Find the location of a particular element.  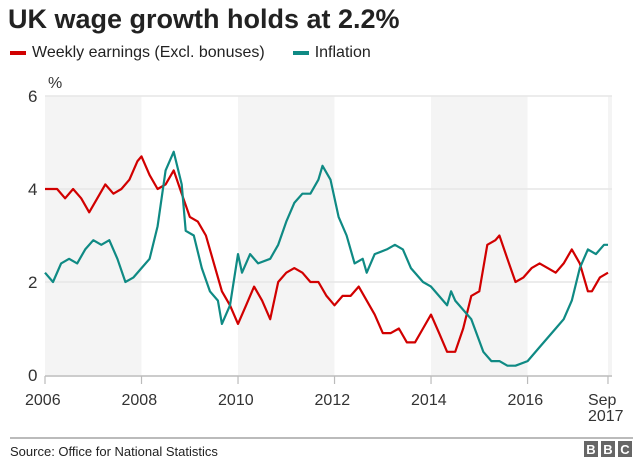

legend-item-earnings: Weekly earnings (Excl. bonuses) is located at coordinates (137, 53).